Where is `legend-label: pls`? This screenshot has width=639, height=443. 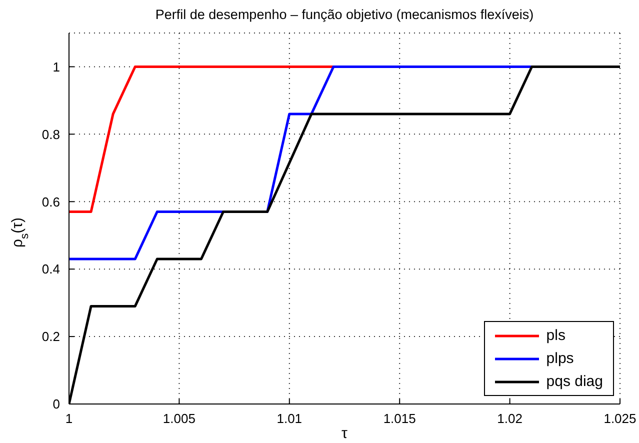
legend-label: pls is located at coordinates (556, 335).